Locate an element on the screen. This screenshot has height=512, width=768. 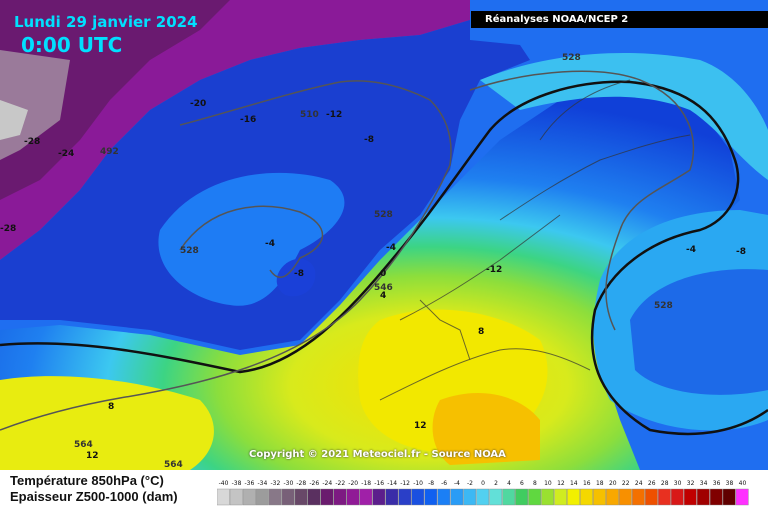
arctic-core-zone is located at coordinates (115, 100).